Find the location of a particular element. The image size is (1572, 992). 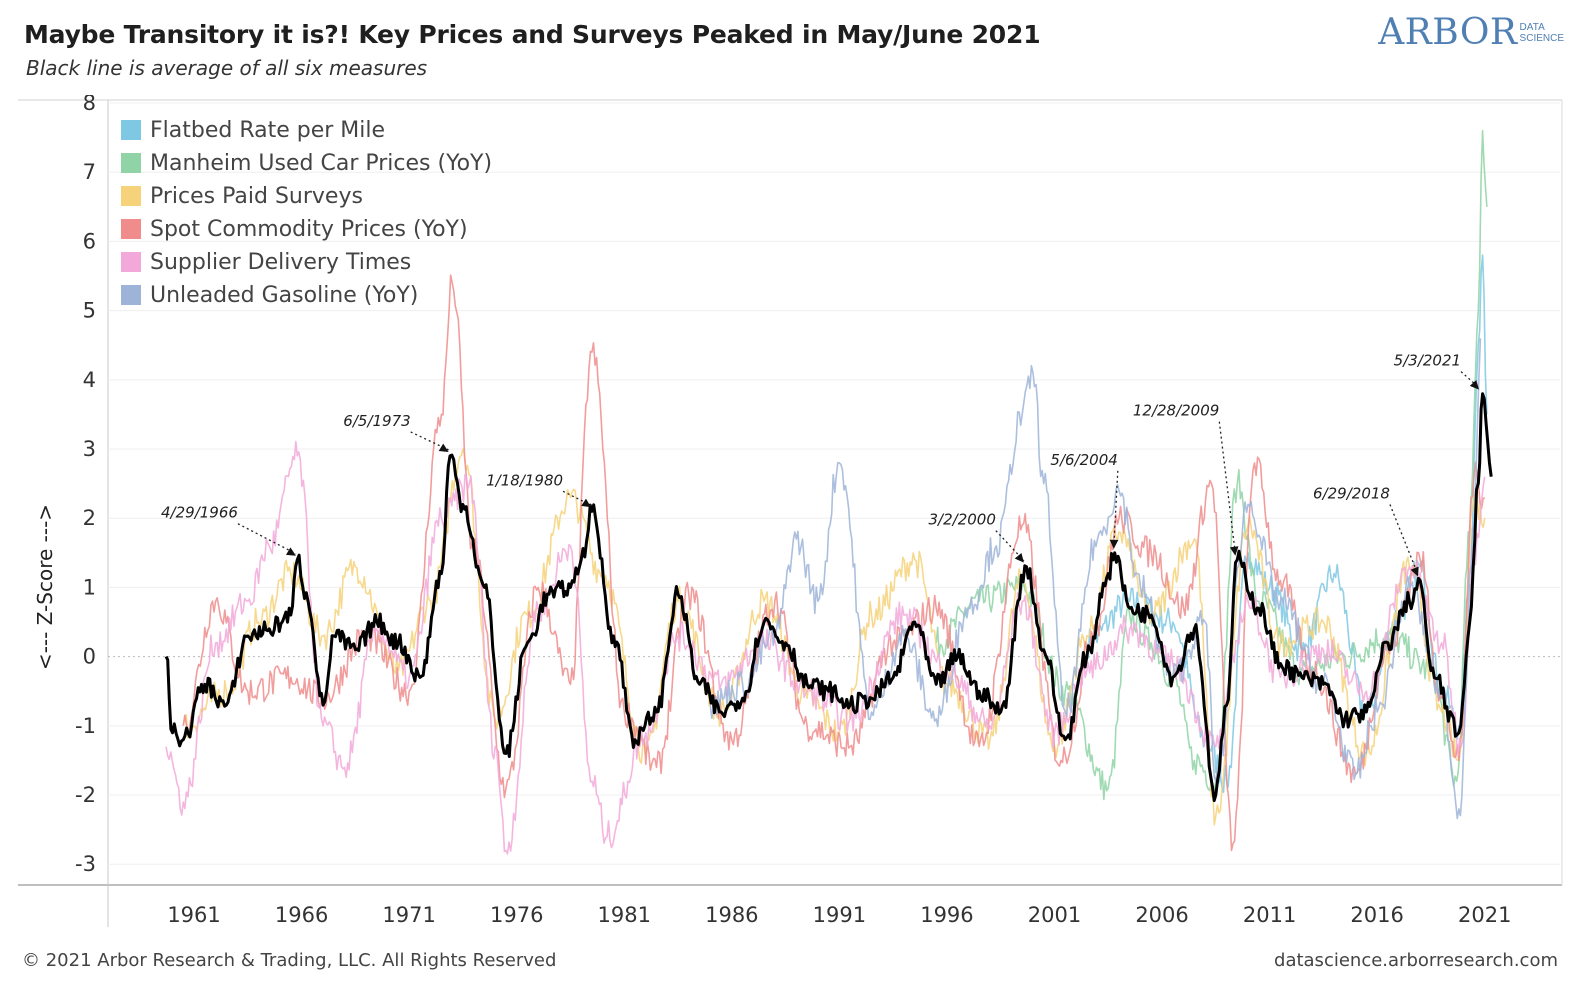

y-tick-label: -2 is located at coordinates (85, 795).